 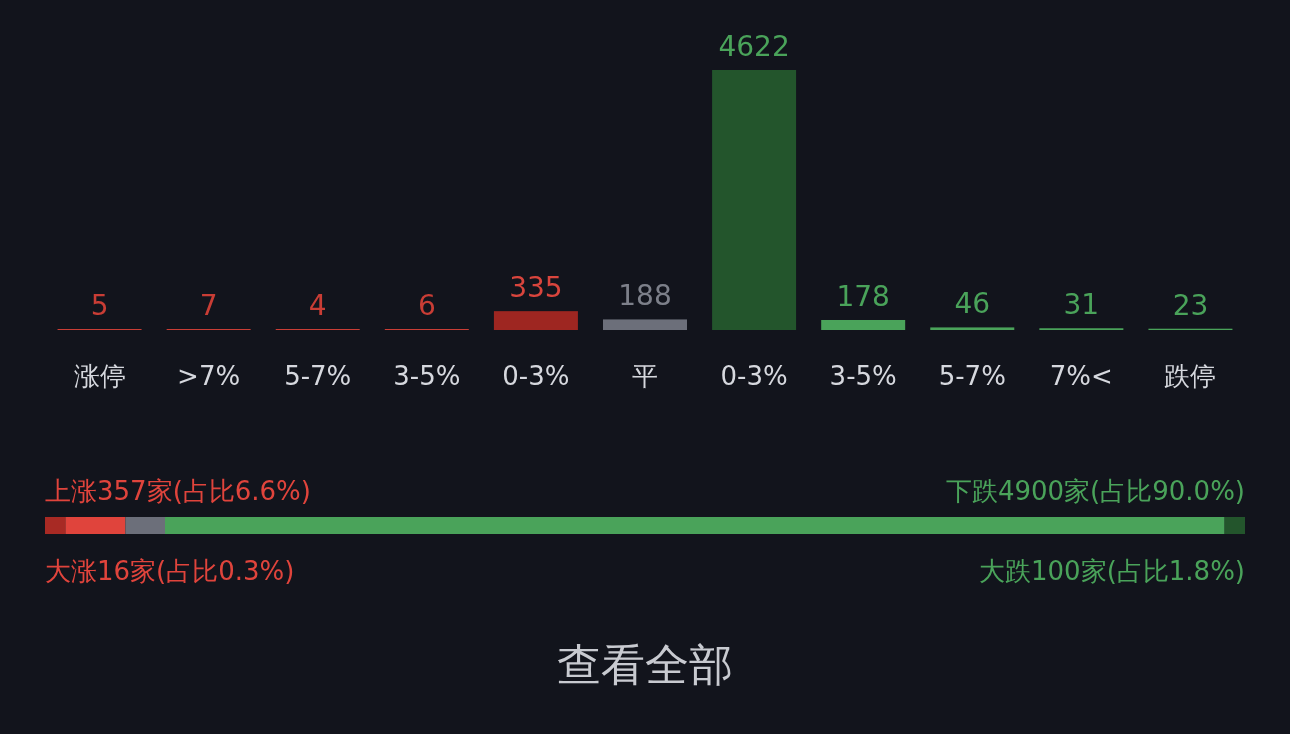 What do you see at coordinates (754, 46) in the screenshot?
I see `data-label: 4622` at bounding box center [754, 46].